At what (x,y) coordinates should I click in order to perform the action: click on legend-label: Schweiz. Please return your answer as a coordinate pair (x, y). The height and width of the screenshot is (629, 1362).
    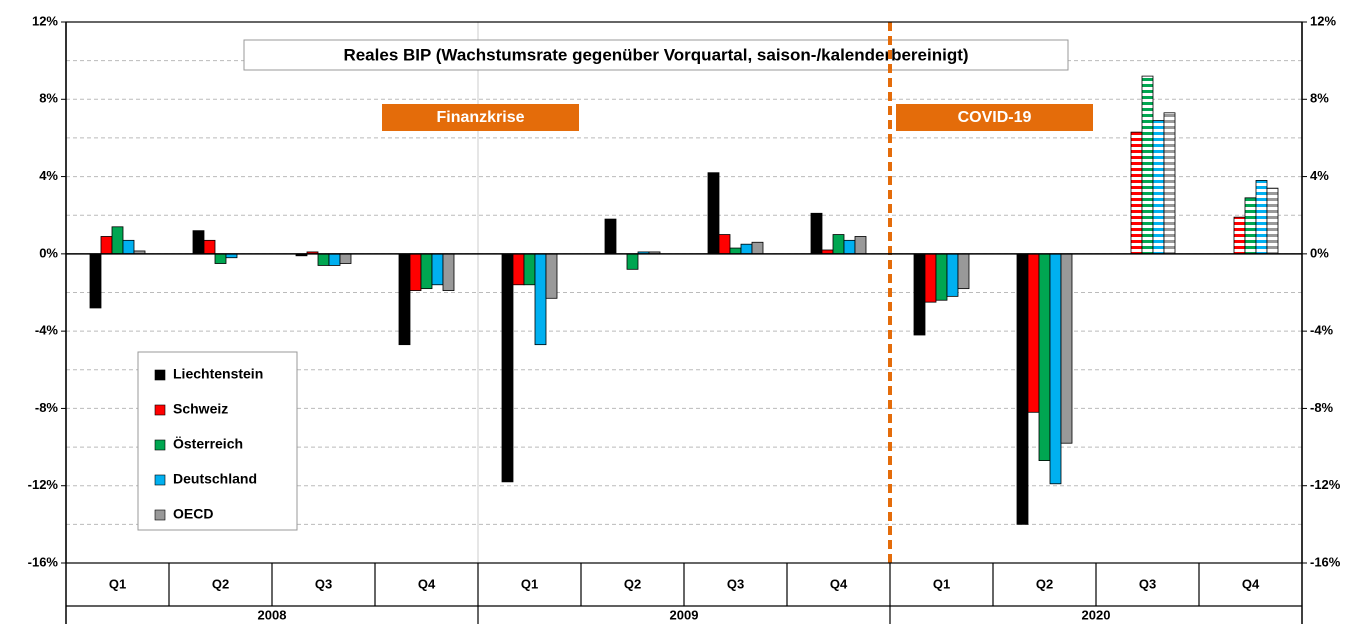
    Looking at the image, I should click on (200, 409).